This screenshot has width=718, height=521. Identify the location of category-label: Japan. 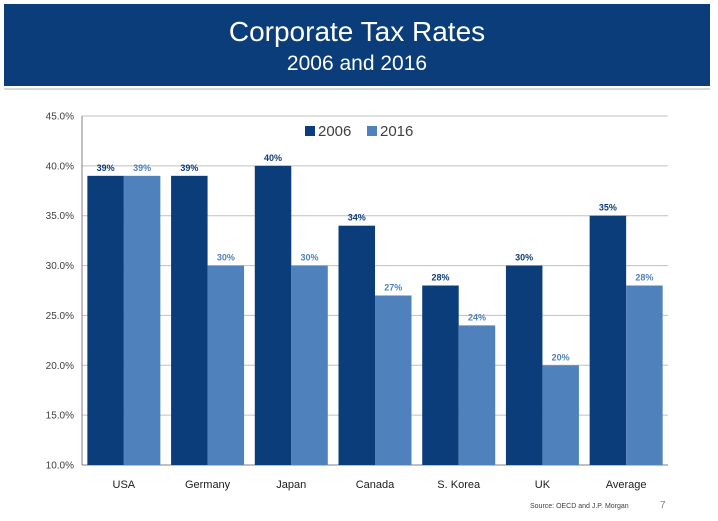
(291, 485).